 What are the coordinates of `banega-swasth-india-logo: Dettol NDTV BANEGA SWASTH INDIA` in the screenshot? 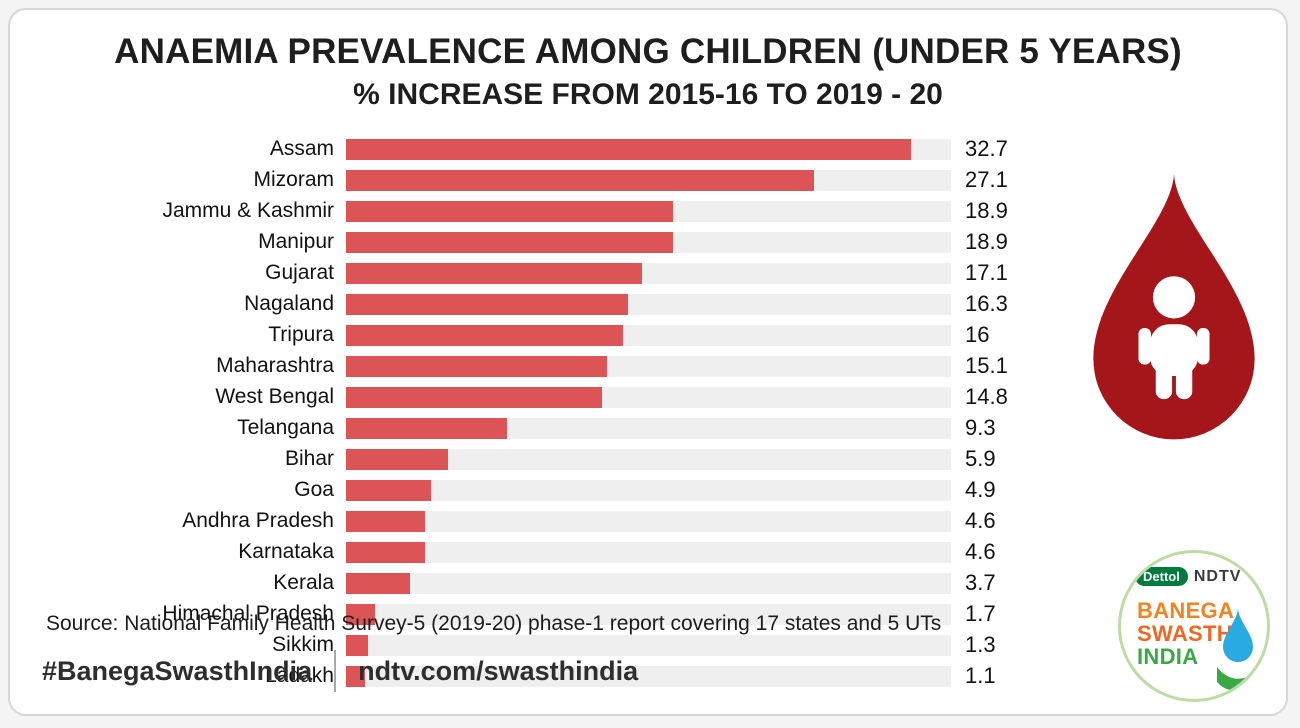 It's located at (1194, 626).